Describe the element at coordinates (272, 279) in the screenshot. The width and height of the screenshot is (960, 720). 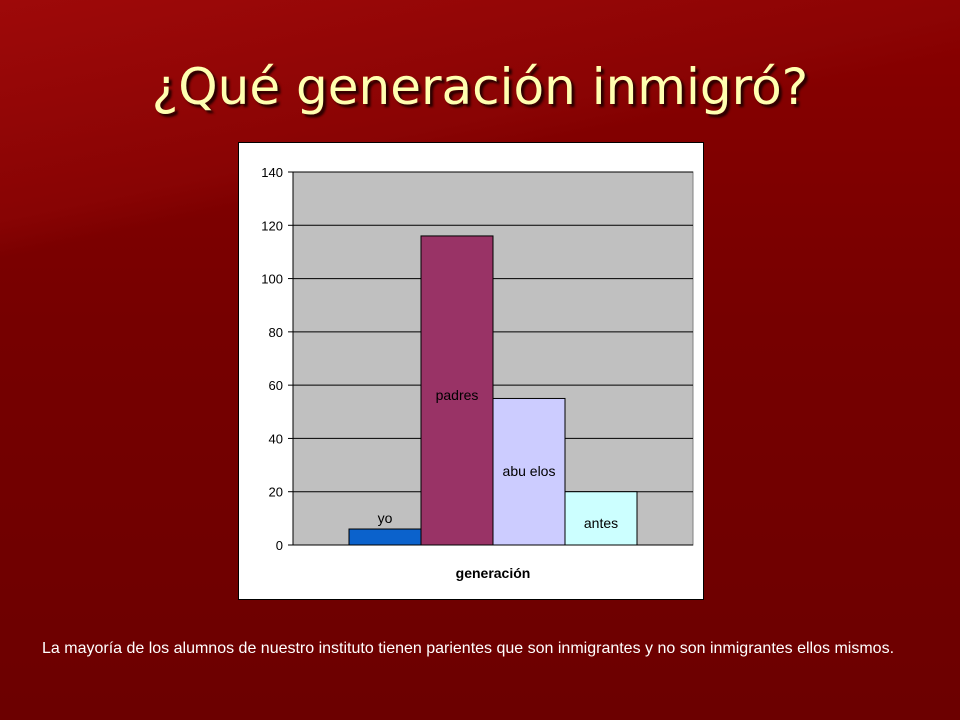
I see `y-tick-label: 100` at that location.